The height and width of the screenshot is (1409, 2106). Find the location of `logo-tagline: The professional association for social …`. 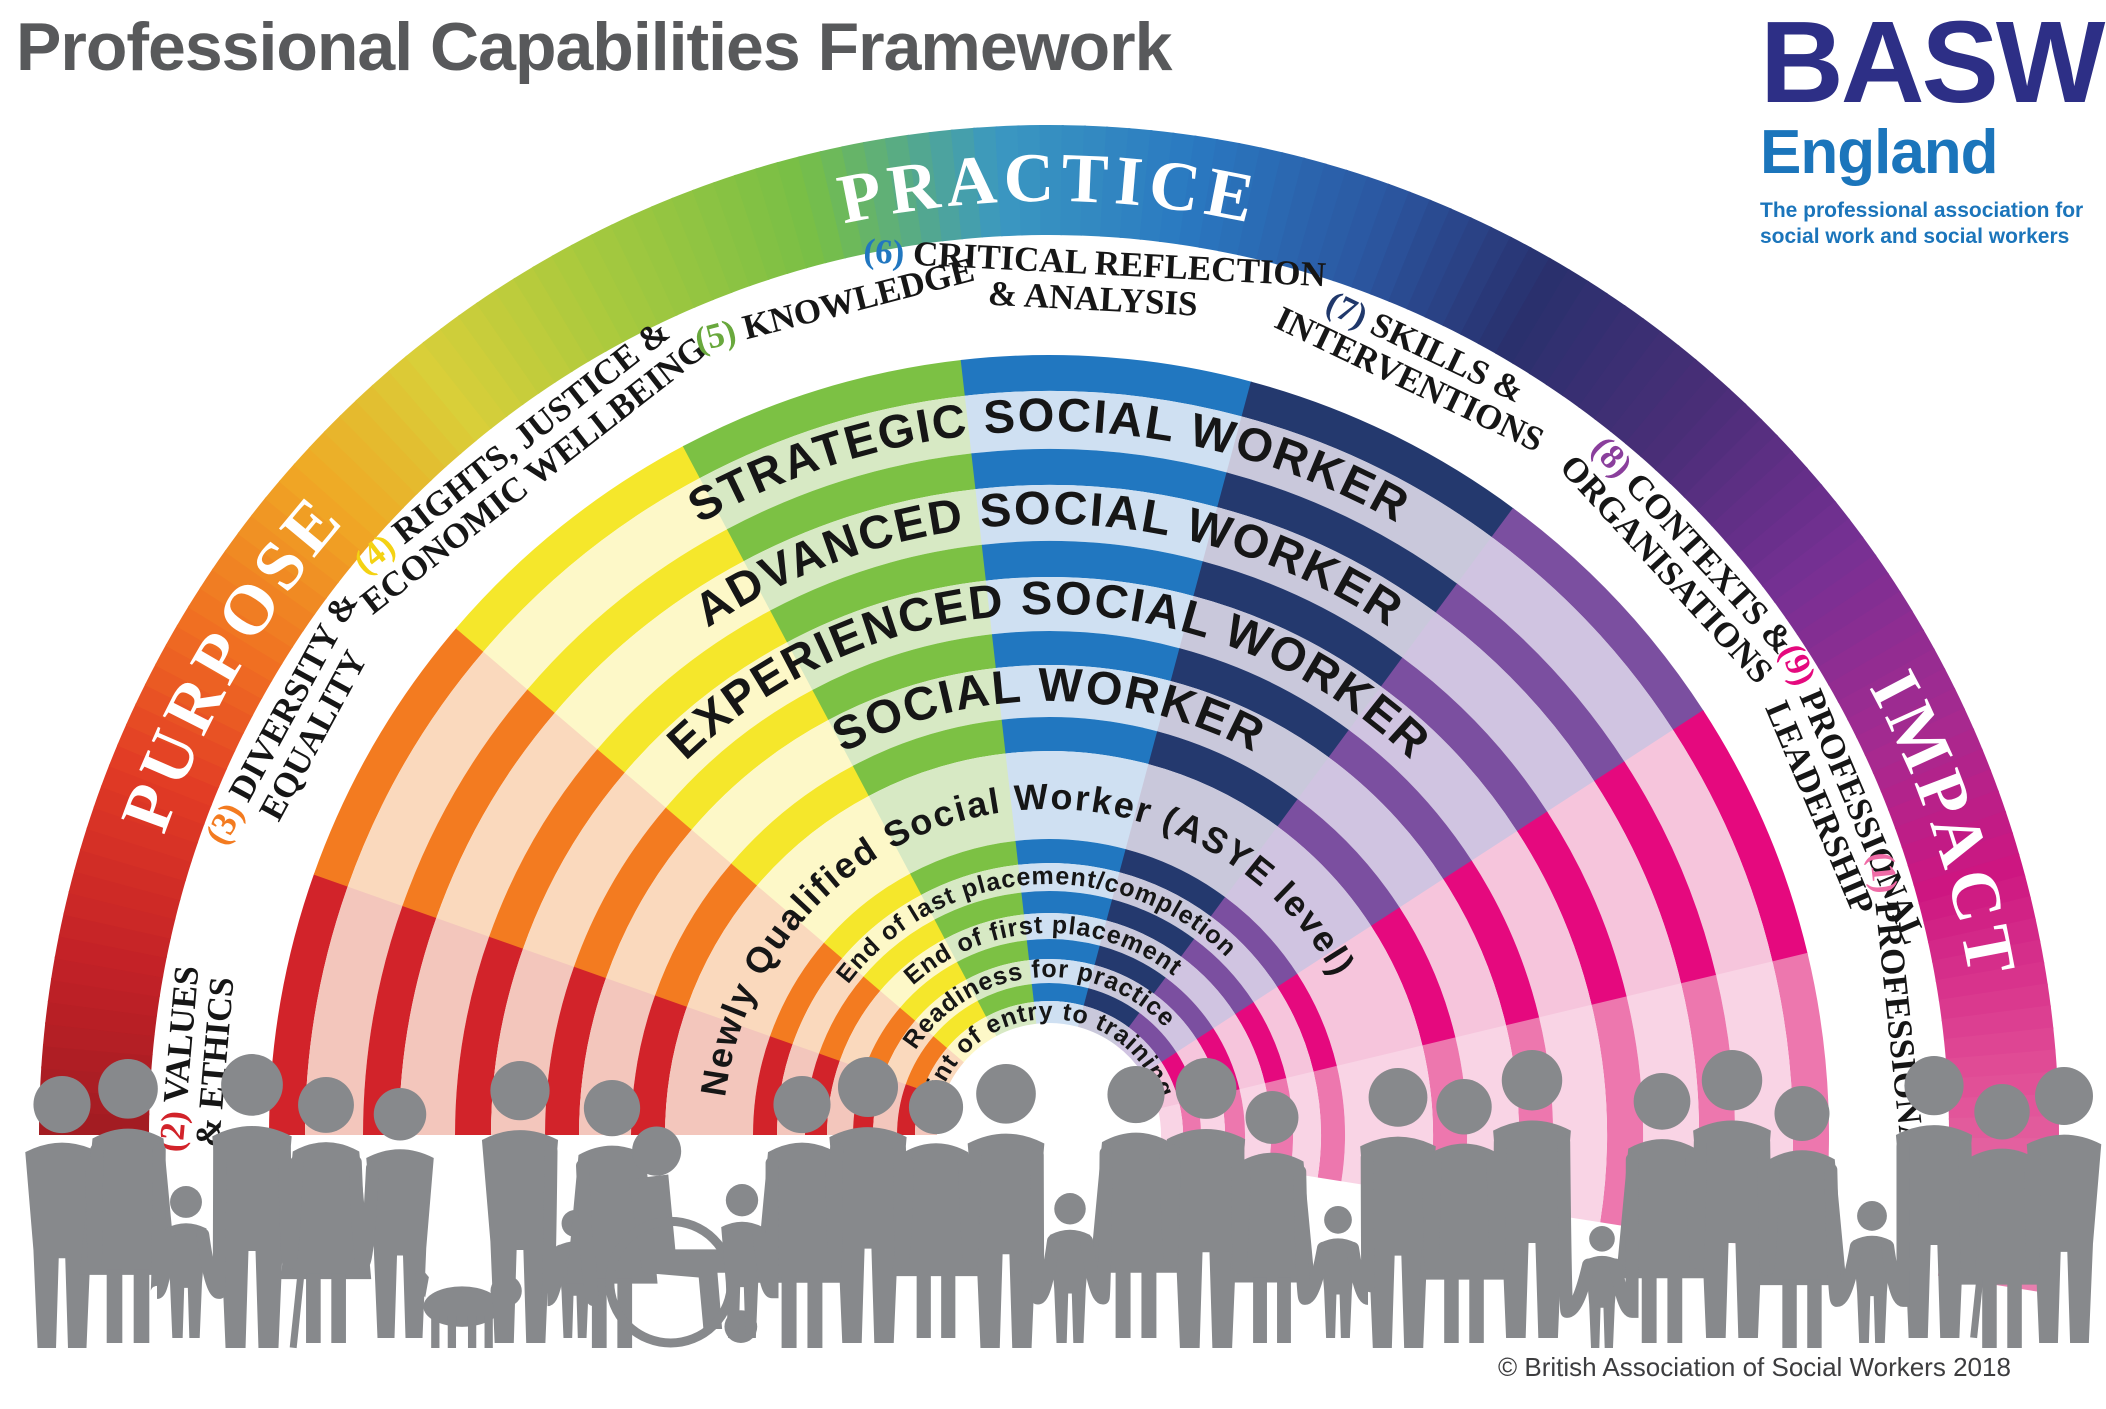

logo-tagline: The professional association for social … is located at coordinates (1931, 223).